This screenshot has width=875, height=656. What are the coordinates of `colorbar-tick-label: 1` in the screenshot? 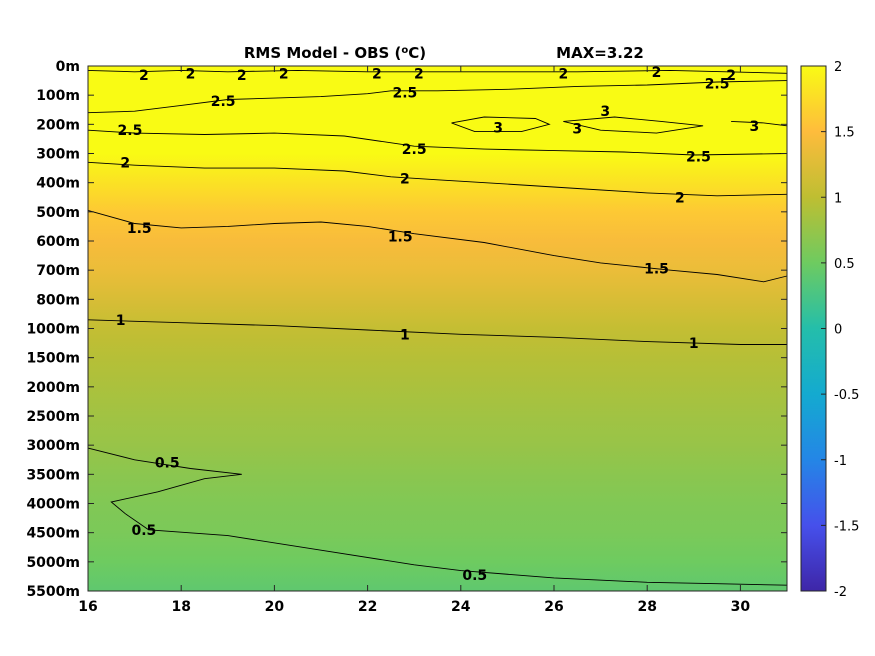 It's located at (838, 198).